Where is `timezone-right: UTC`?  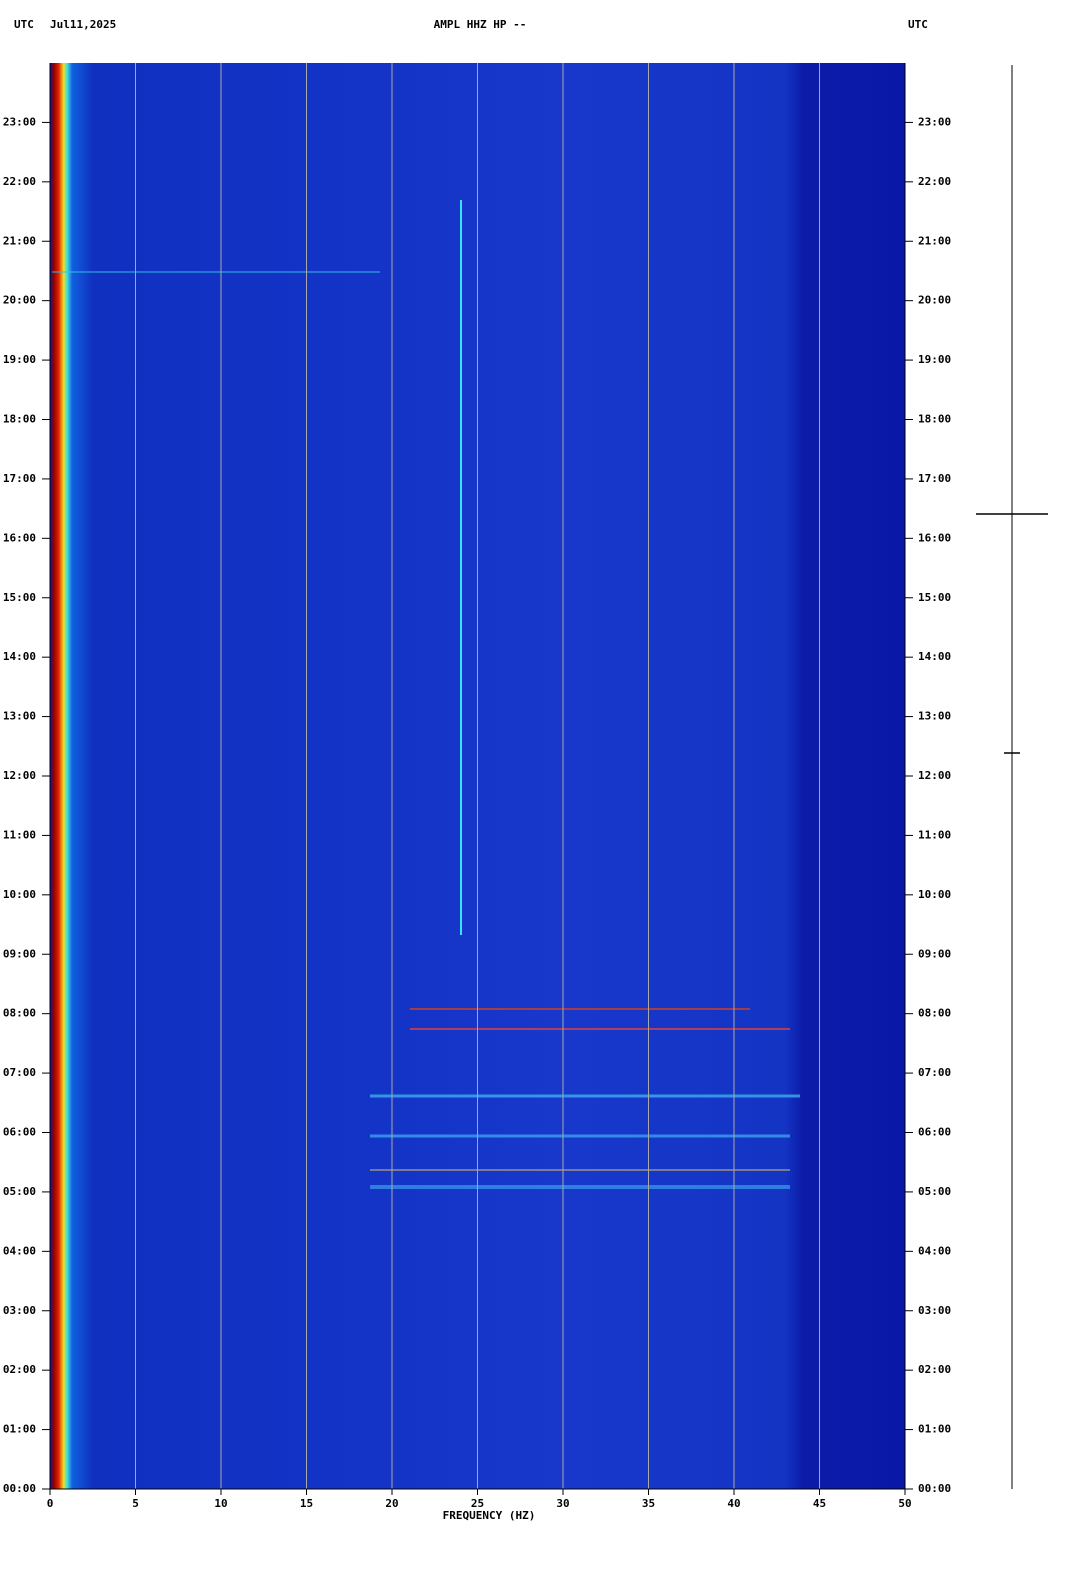 timezone-right: UTC is located at coordinates (918, 24).